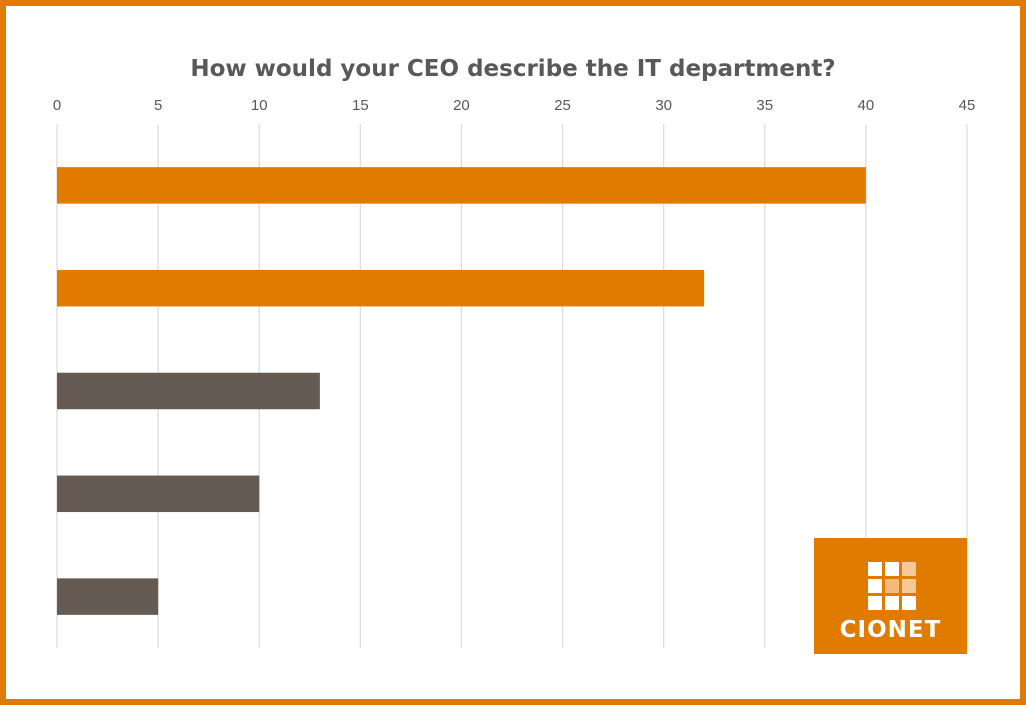 This screenshot has width=1026, height=705. Describe the element at coordinates (891, 630) in the screenshot. I see `logo-wordmark: CIONET` at that location.